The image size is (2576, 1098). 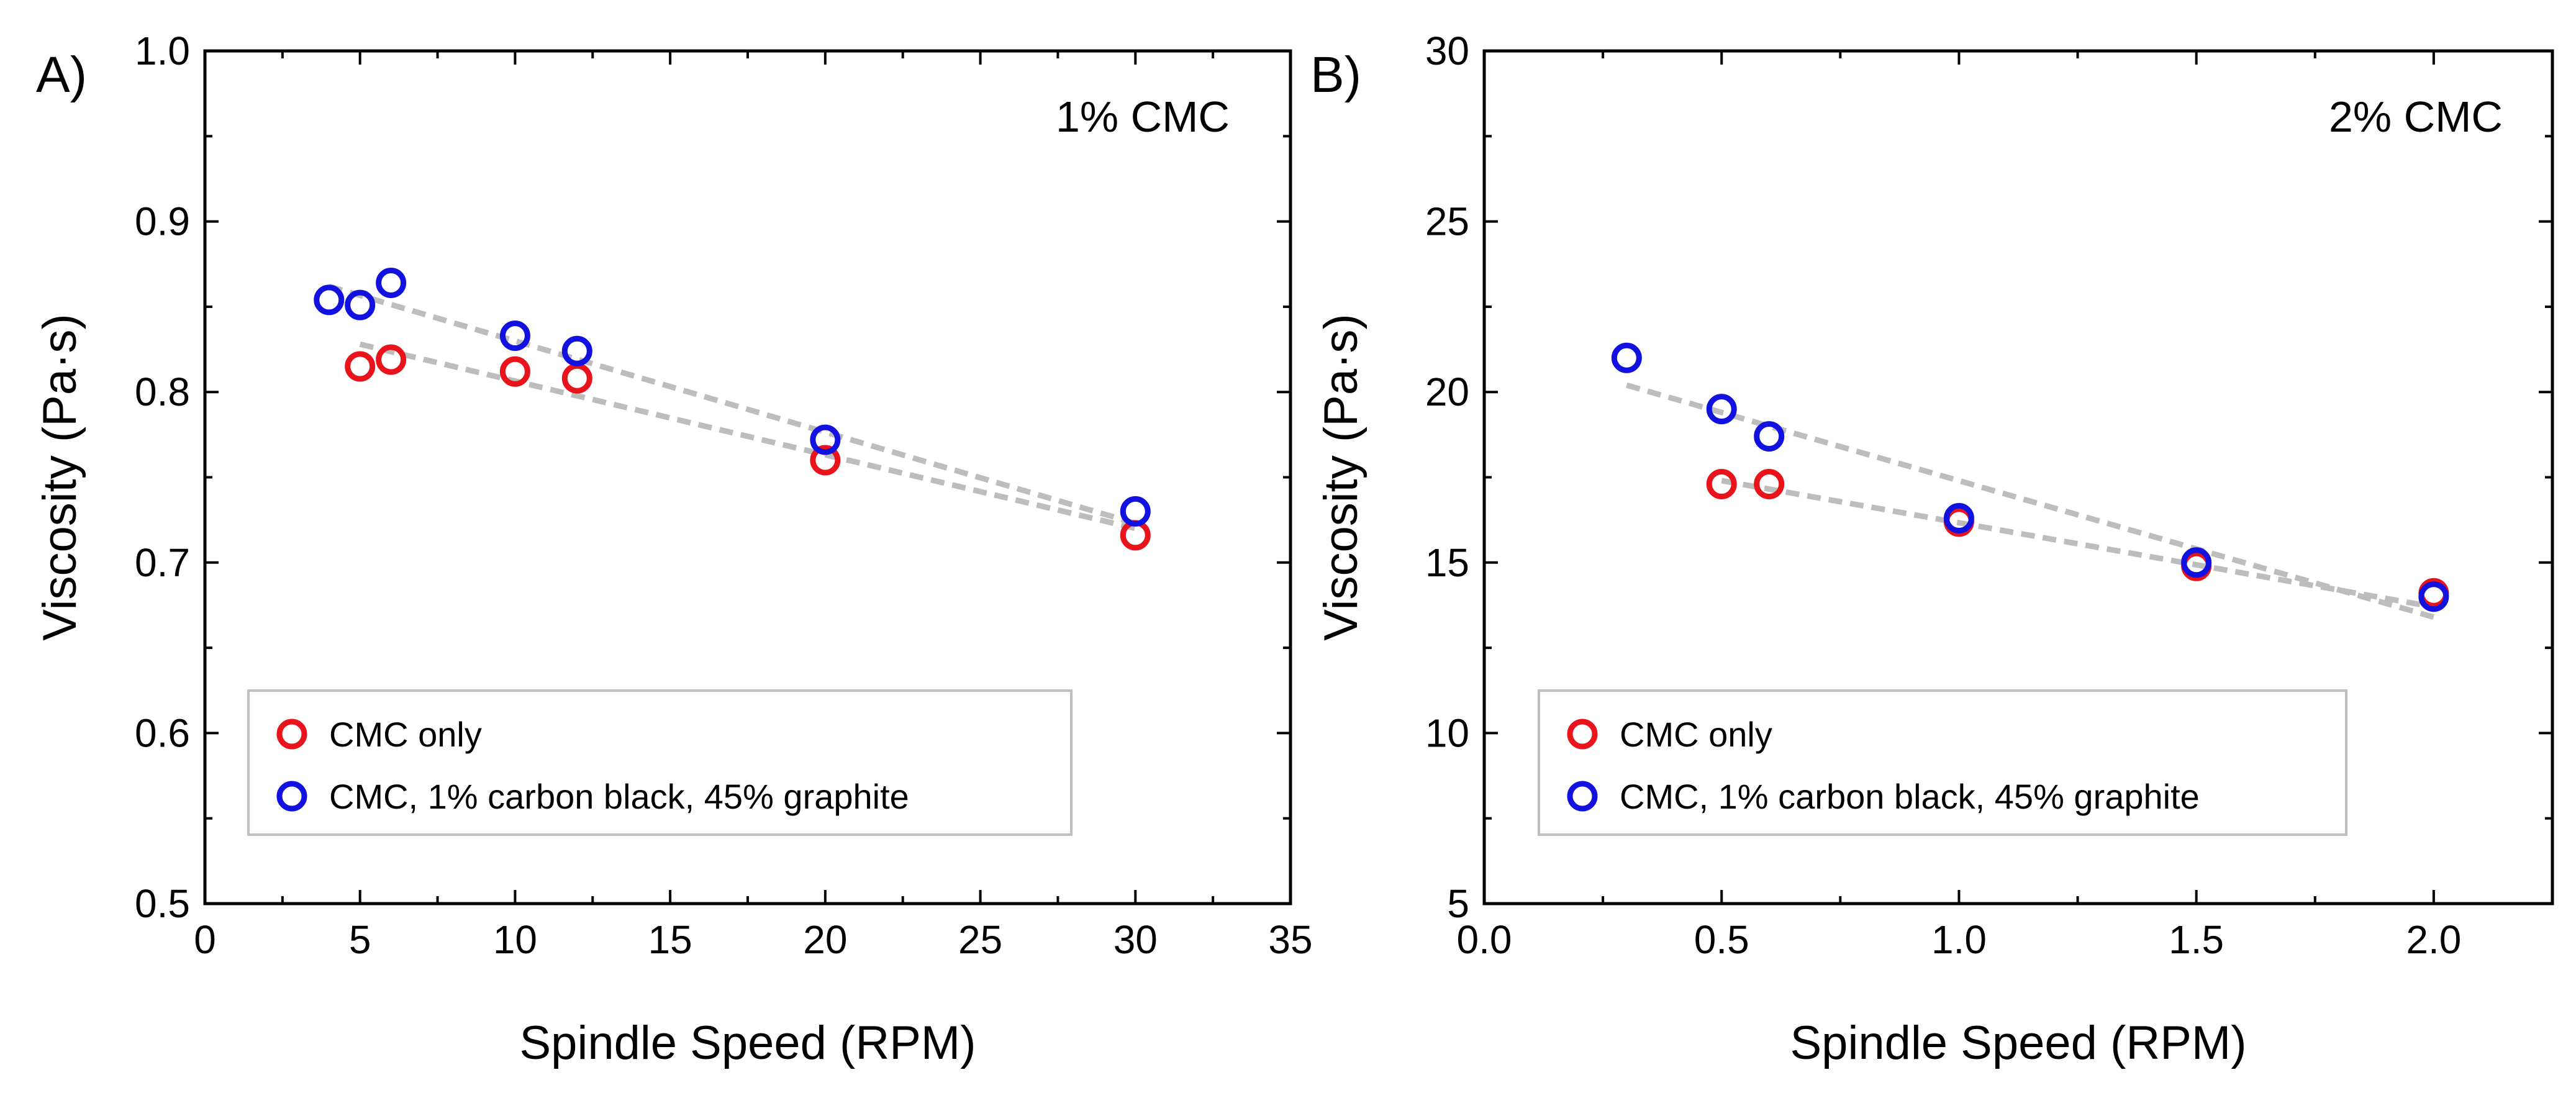 What do you see at coordinates (162, 51) in the screenshot?
I see `y-tick-label: 1.0` at bounding box center [162, 51].